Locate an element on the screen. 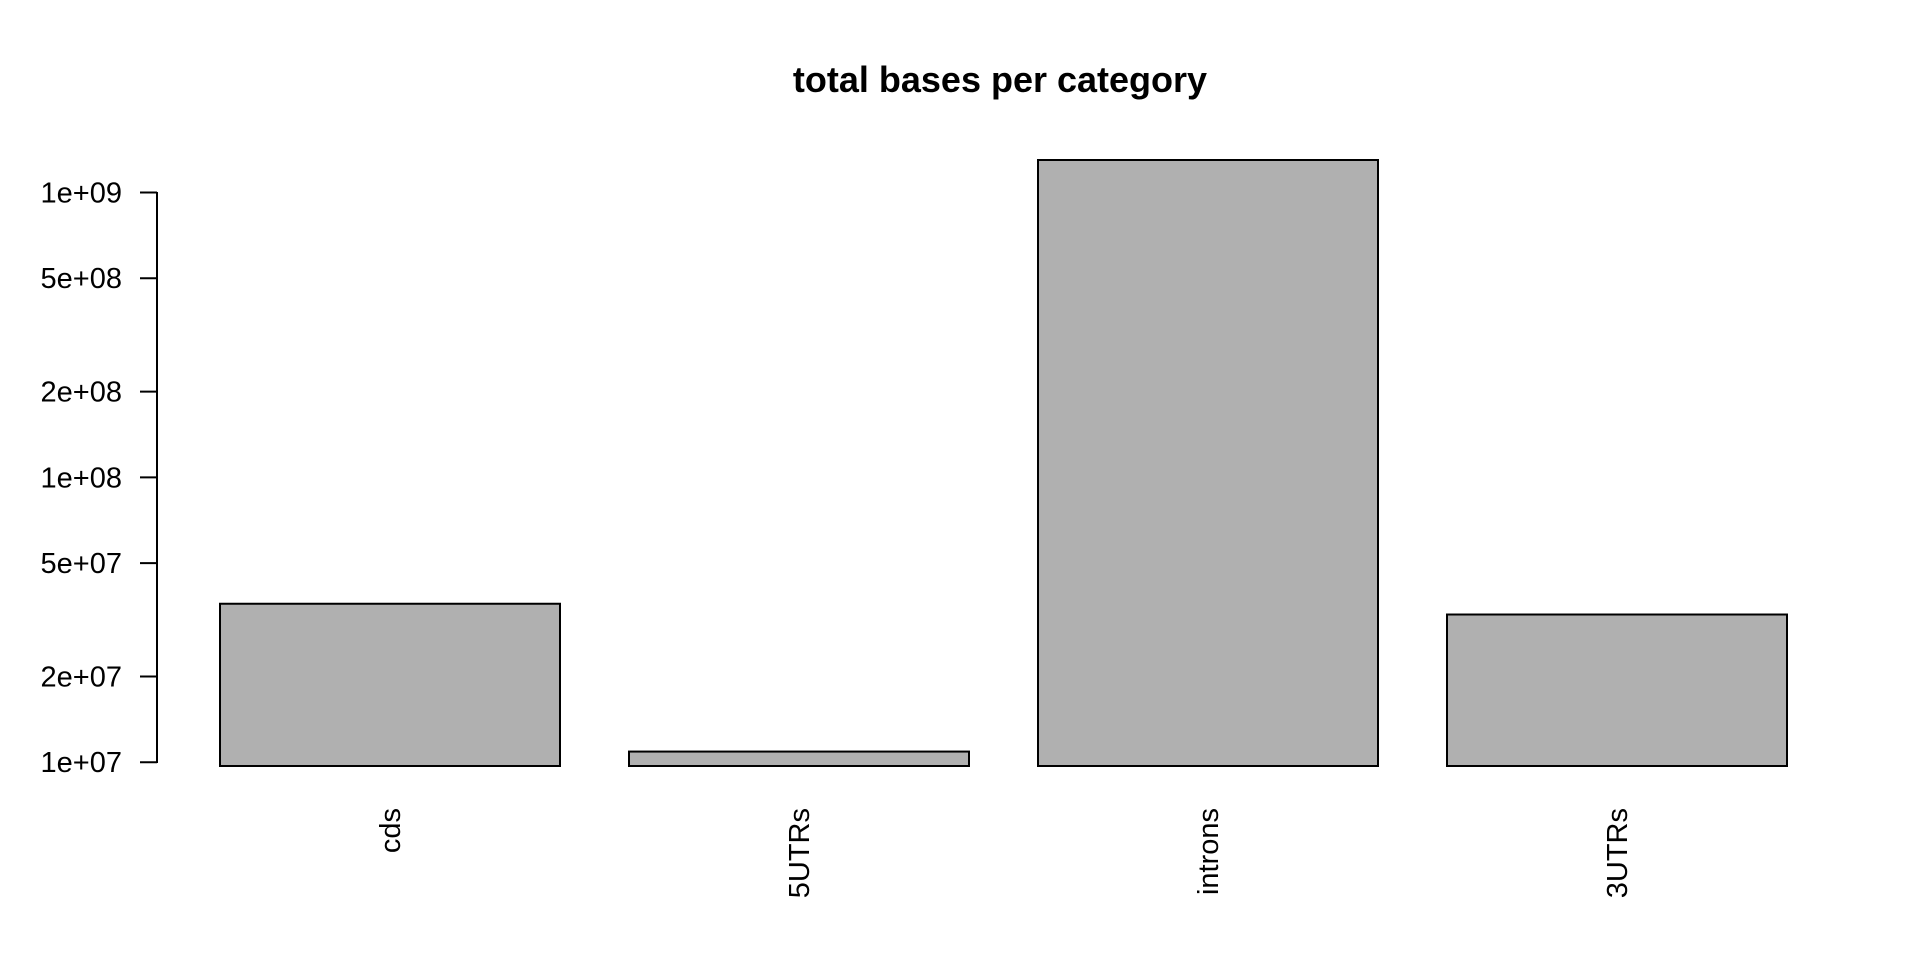 The height and width of the screenshot is (960, 1920). bar-5utrs is located at coordinates (799, 759).